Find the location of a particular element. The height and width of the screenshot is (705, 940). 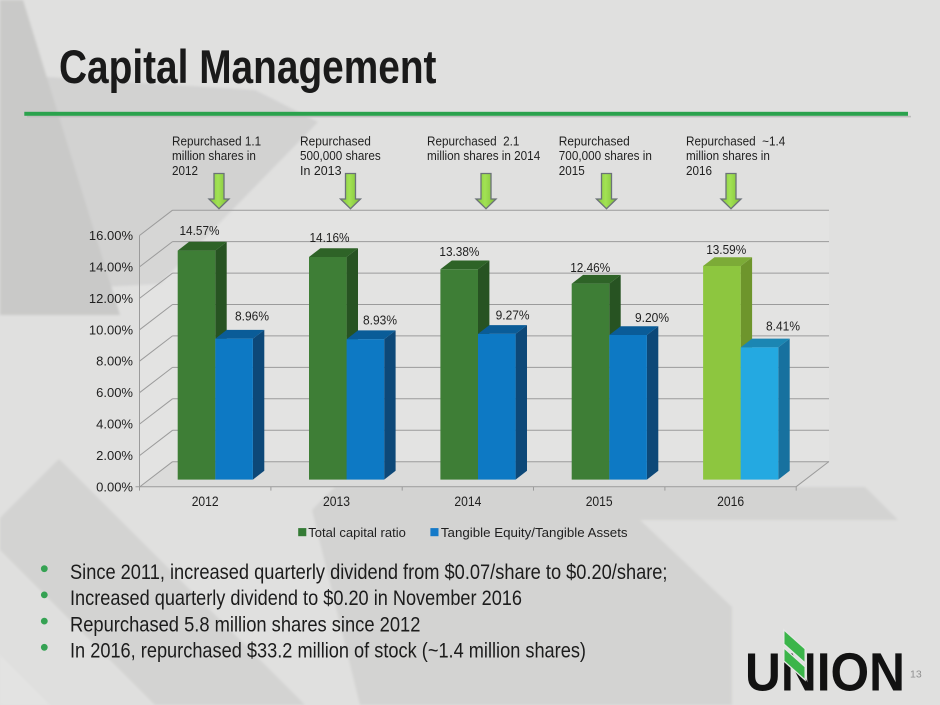

svg-text: 13 is located at coordinates (916, 675).